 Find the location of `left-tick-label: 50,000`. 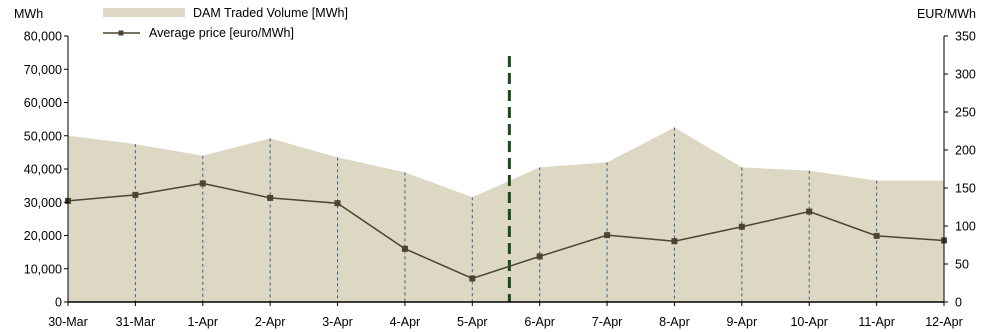

left-tick-label: 50,000 is located at coordinates (43, 136).